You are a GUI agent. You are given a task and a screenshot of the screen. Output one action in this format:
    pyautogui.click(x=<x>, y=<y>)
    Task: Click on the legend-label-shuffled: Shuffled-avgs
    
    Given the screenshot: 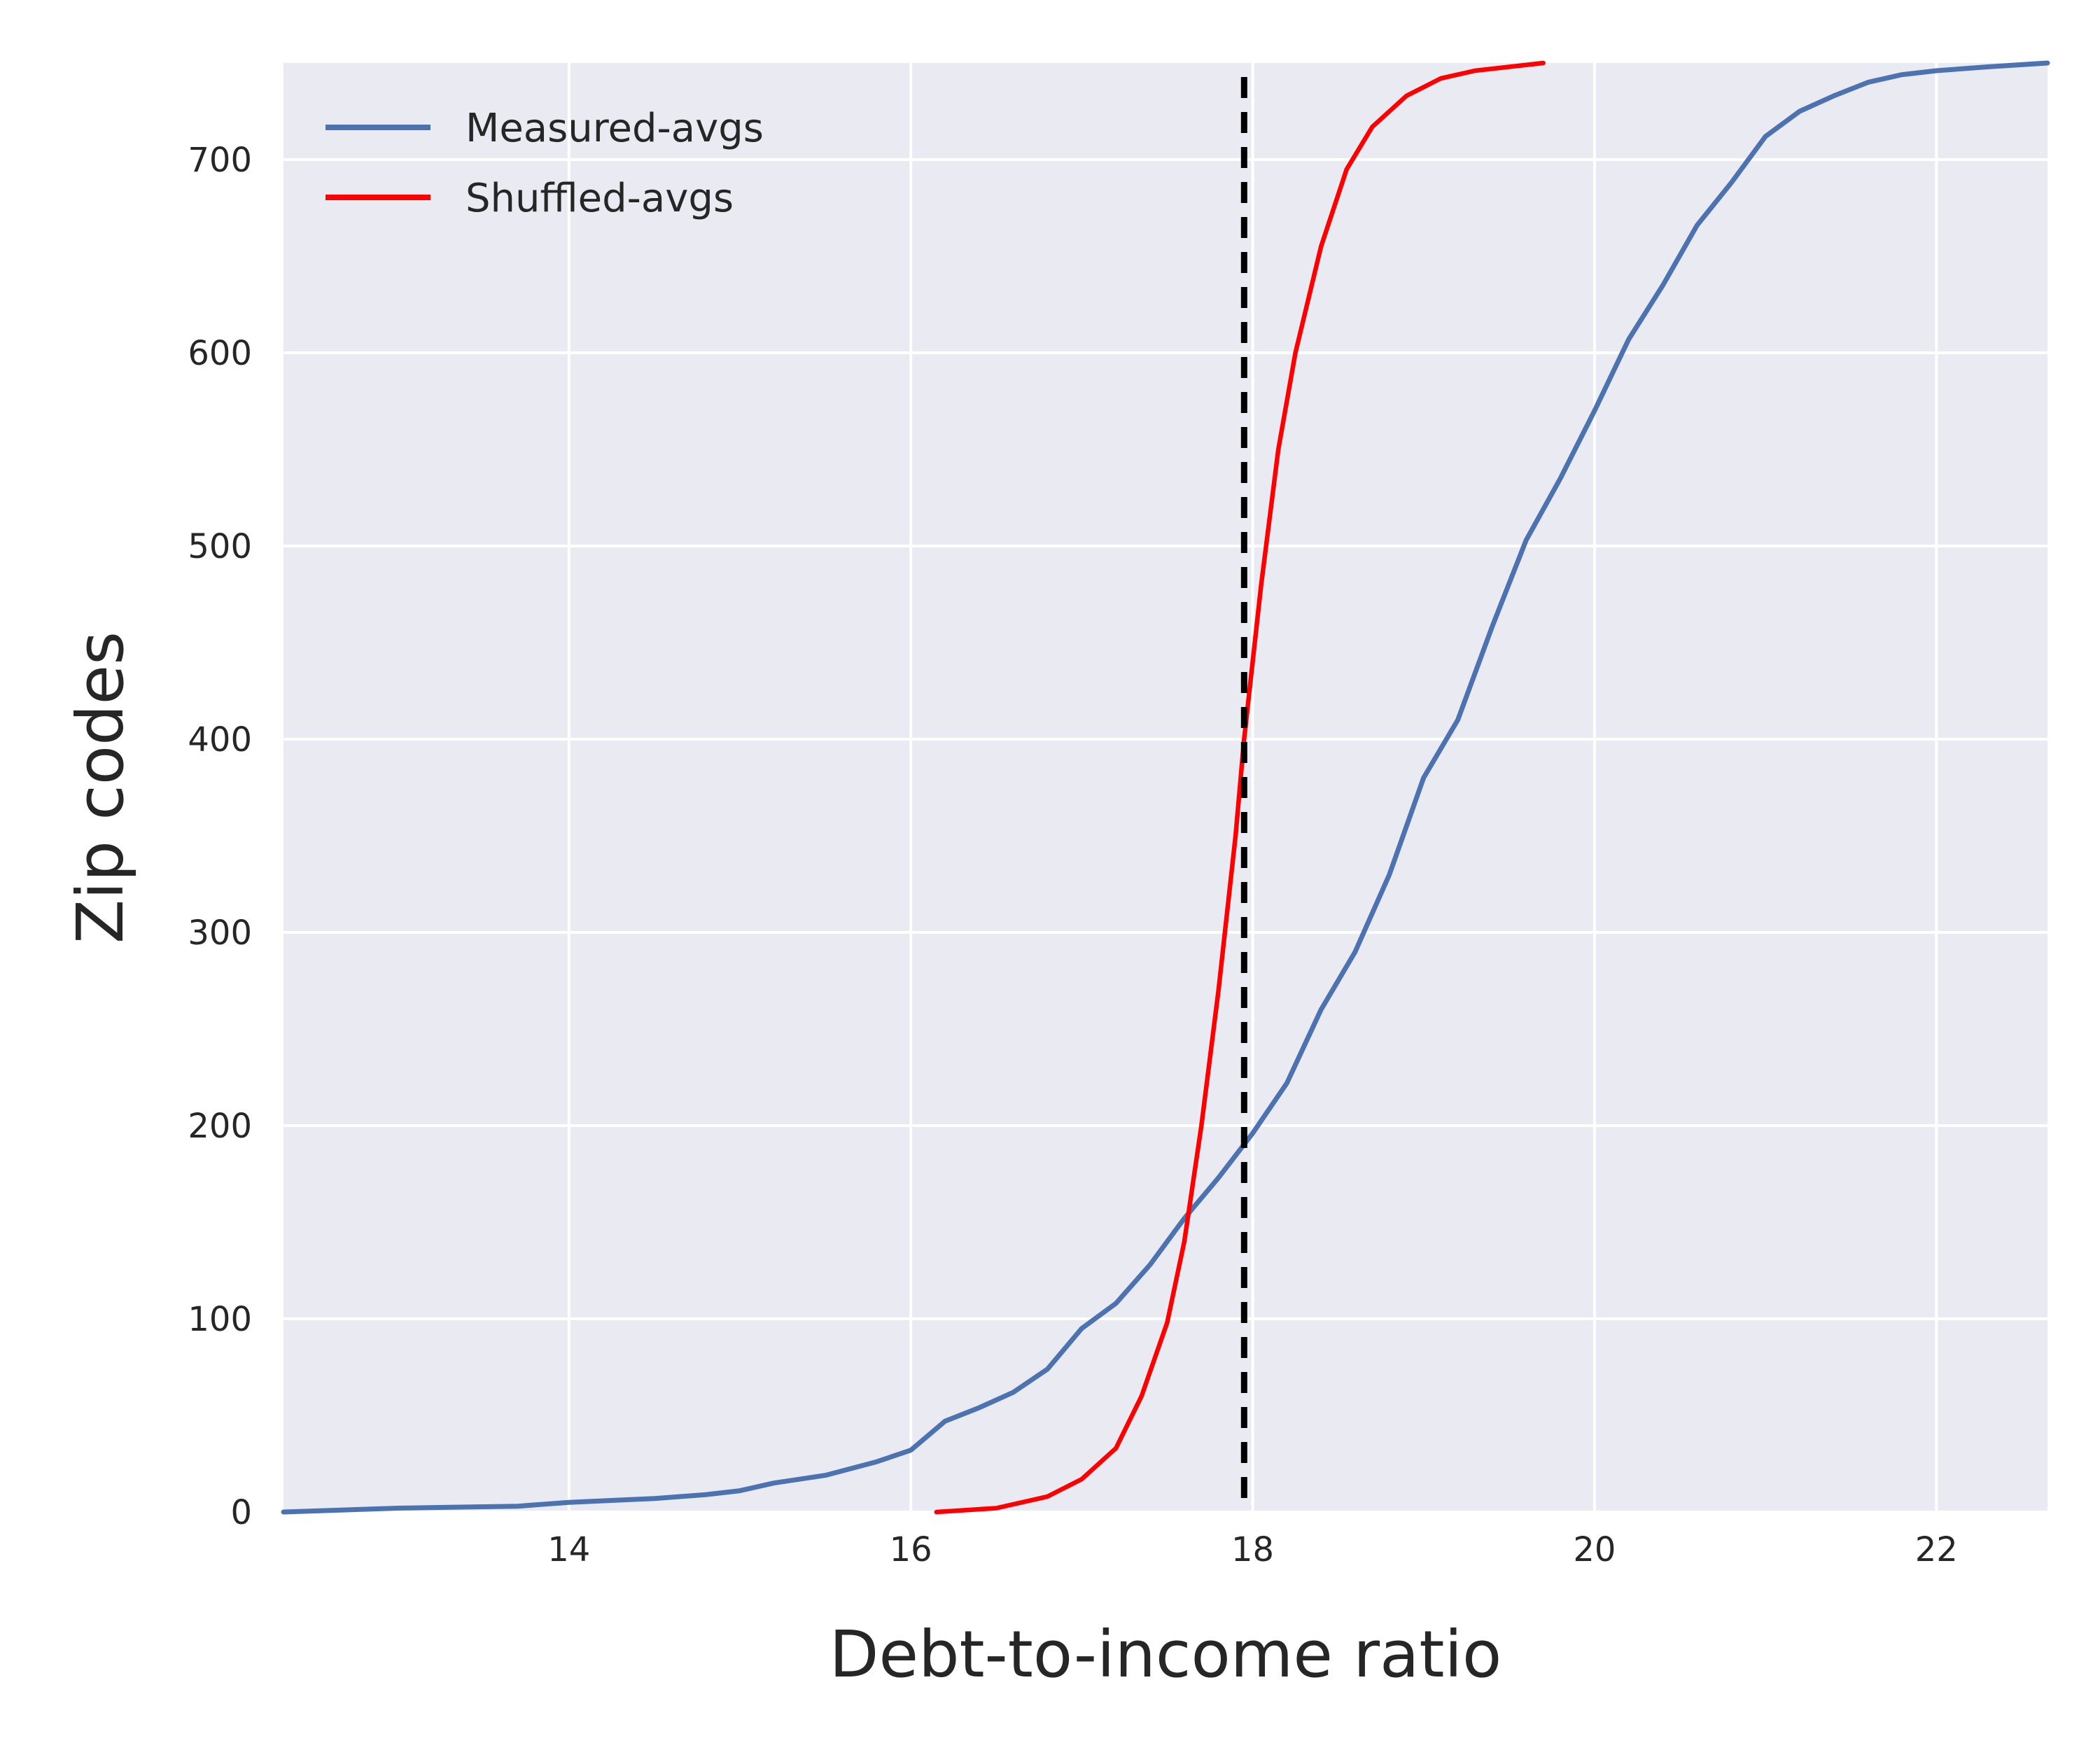 What is the action you would take?
    pyautogui.click(x=599, y=198)
    